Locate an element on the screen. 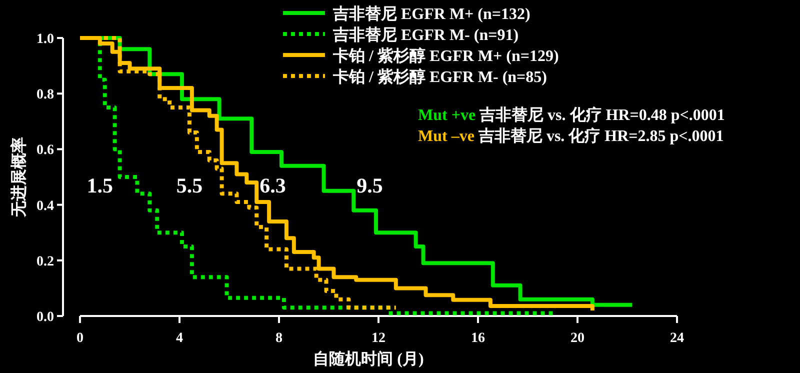 This screenshot has height=373, width=800. y-tick-label: 1.0 is located at coordinates (45, 39).